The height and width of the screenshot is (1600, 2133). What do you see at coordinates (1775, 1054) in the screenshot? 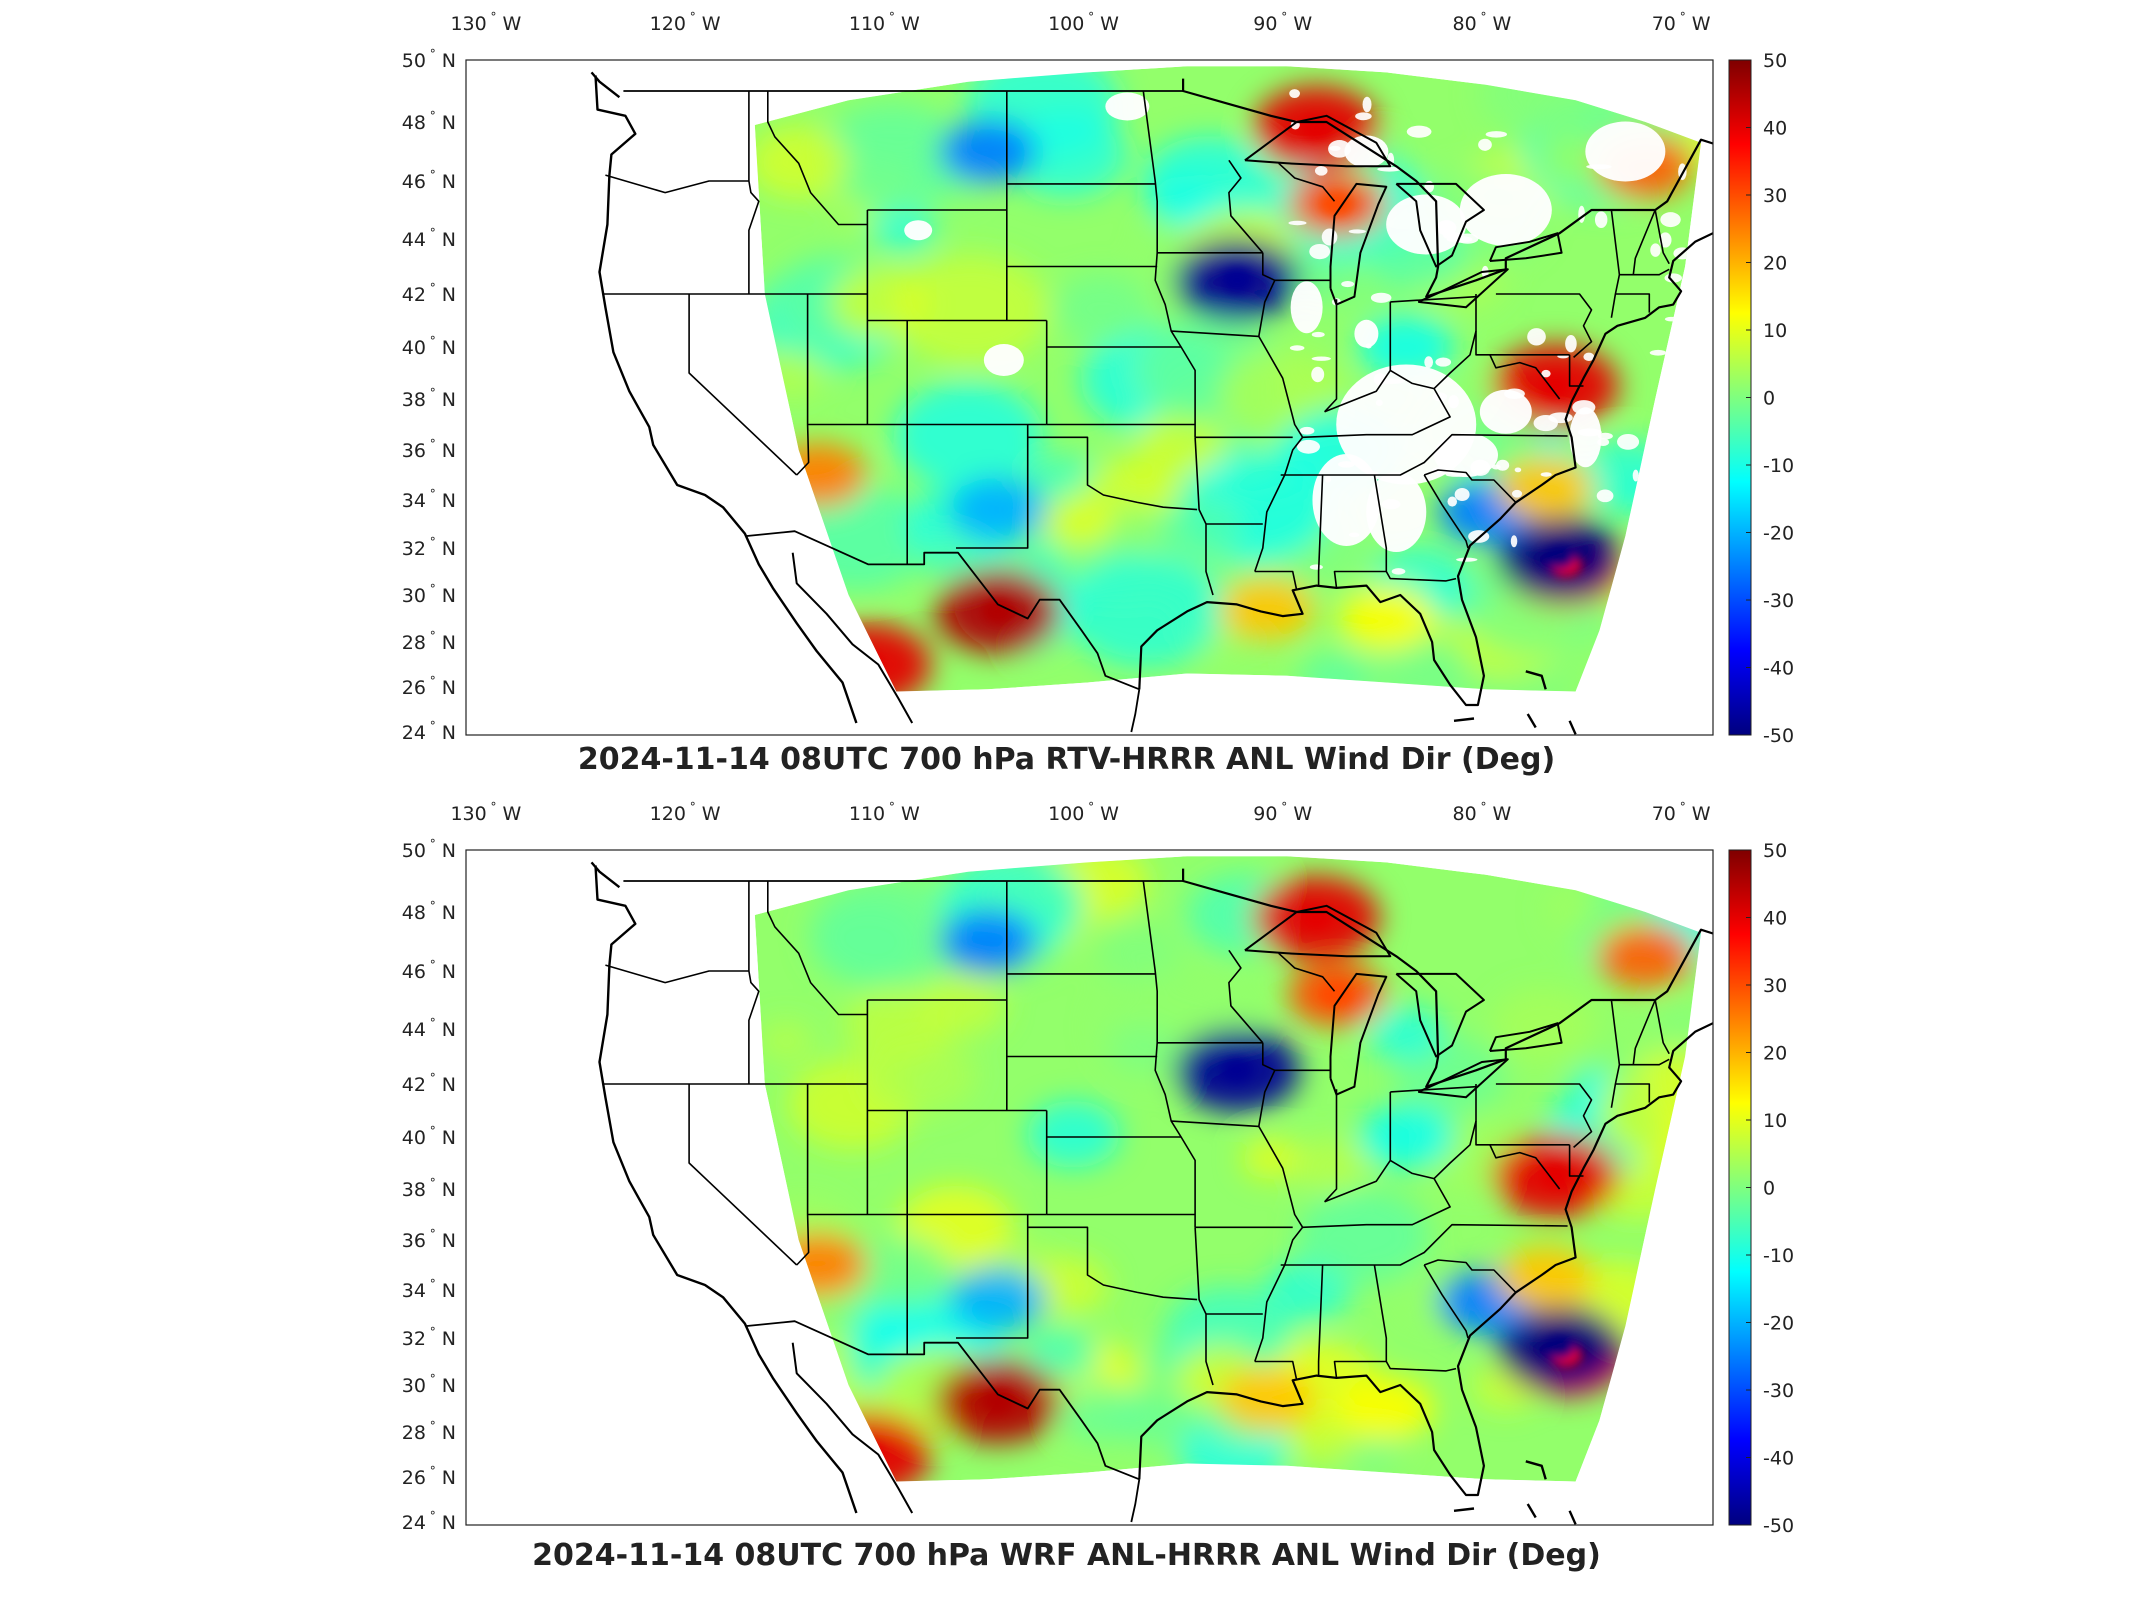
I see `colorbar-tick-label: 20` at bounding box center [1775, 1054].